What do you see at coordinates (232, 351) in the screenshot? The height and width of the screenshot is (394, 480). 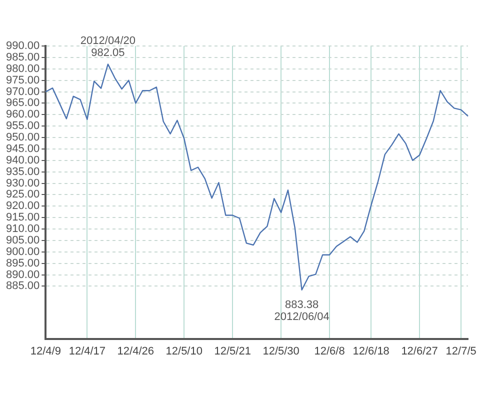 I see `x-tick-label: 12/5/21` at bounding box center [232, 351].